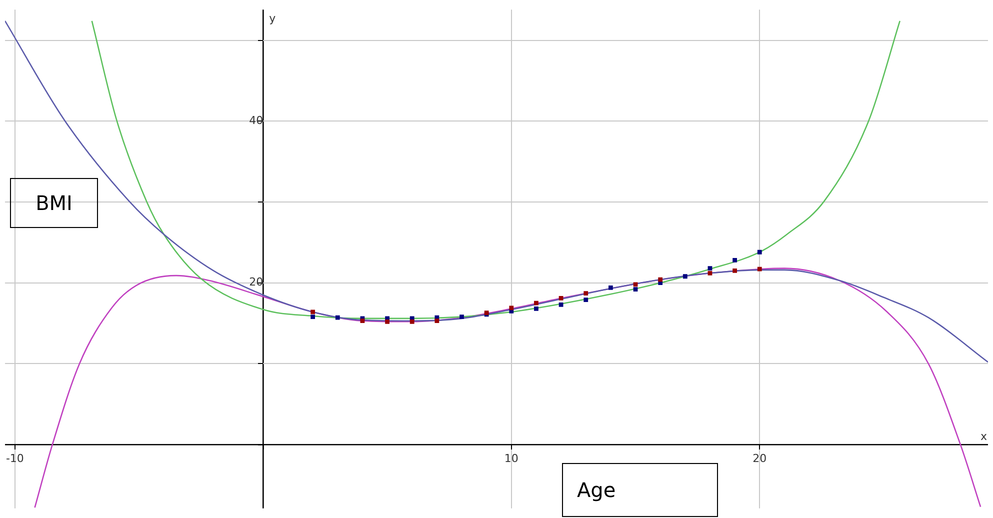 This screenshot has width=993, height=518. What do you see at coordinates (640, 490) in the screenshot?
I see `text-box: Age` at bounding box center [640, 490].